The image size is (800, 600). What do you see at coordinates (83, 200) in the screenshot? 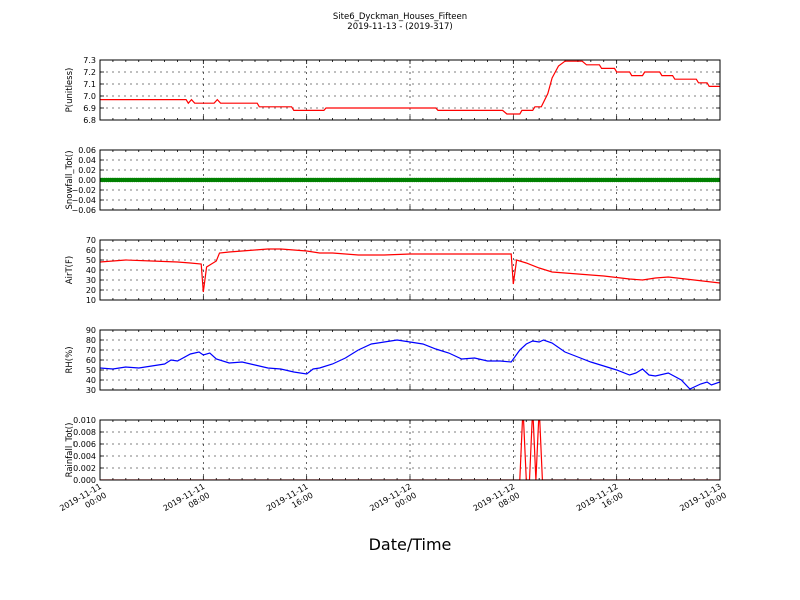
I see `y-tick-label: −0.04` at bounding box center [83, 200].